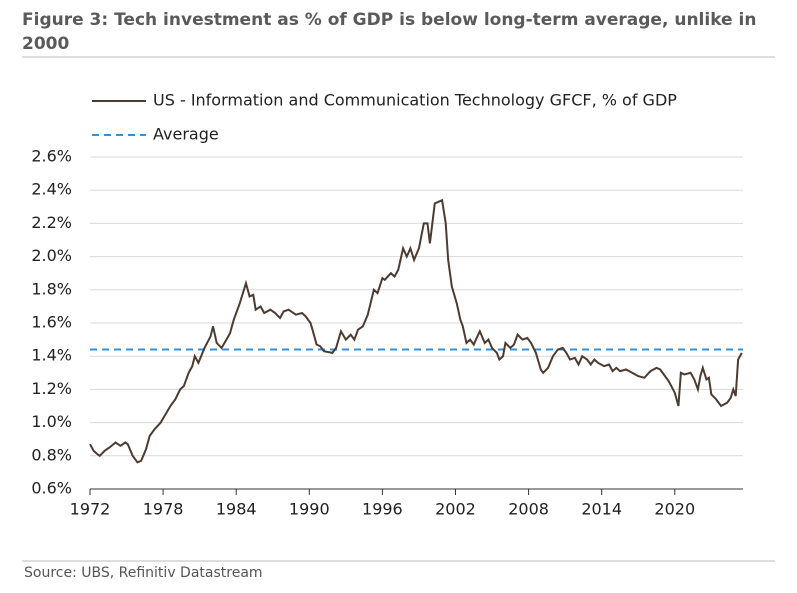 Image resolution: width=797 pixels, height=593 pixels. I want to click on y-tick-label: 2.0%, so click(51, 255).